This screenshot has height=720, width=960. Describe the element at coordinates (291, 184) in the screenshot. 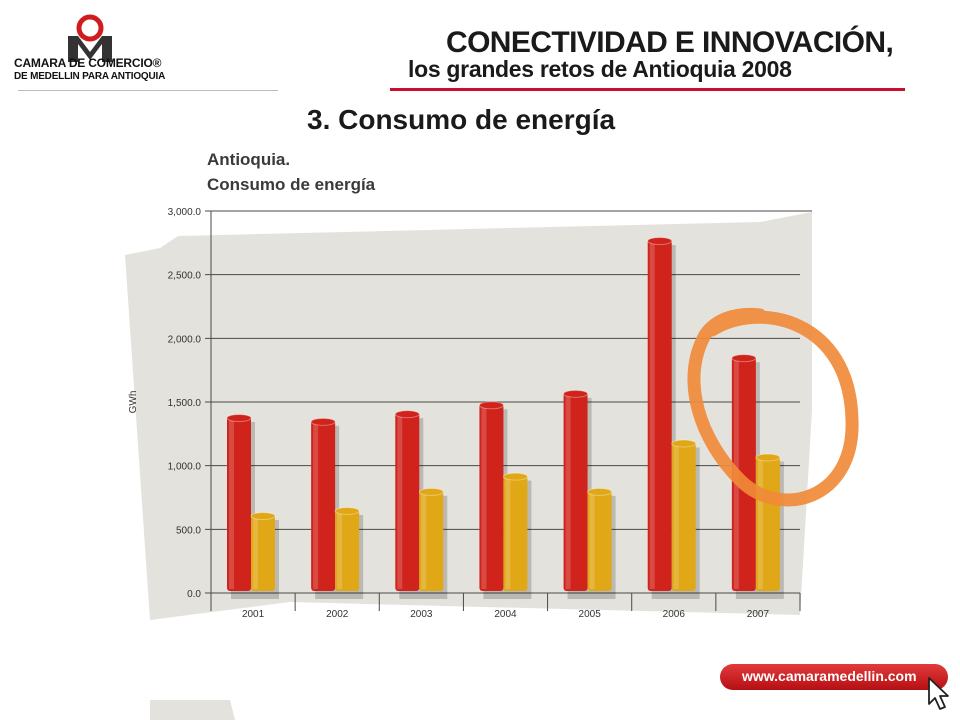

I see `chart-title-line2: Consumo de energía` at that location.